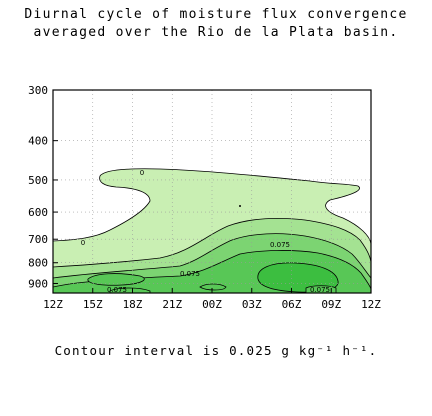 This screenshot has width=432, height=416. I want to click on contour-label-0075-right: 0.075, so click(280, 245).